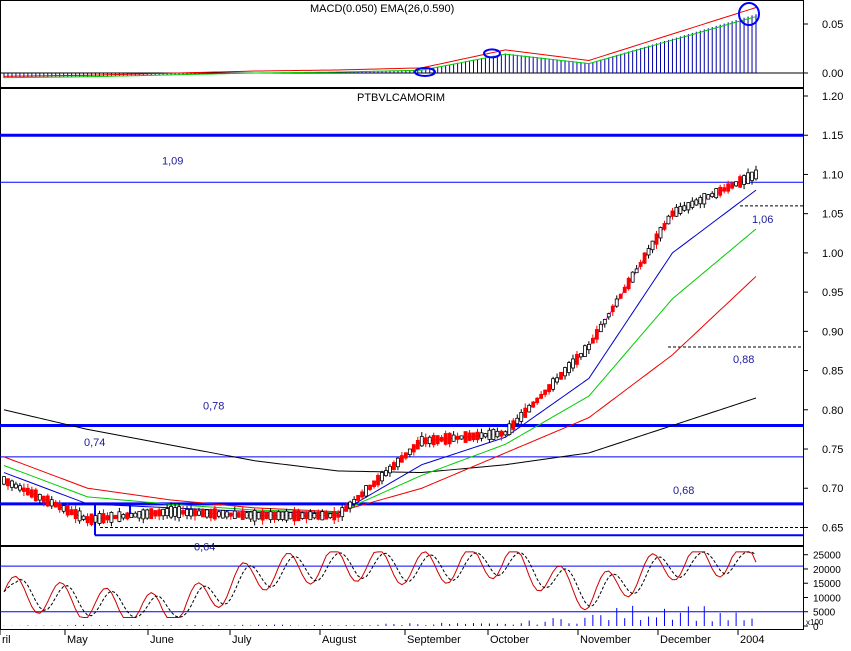 The width and height of the screenshot is (851, 651). What do you see at coordinates (832, 293) in the screenshot?
I see `price-y-tick-label: 0.95` at bounding box center [832, 293].